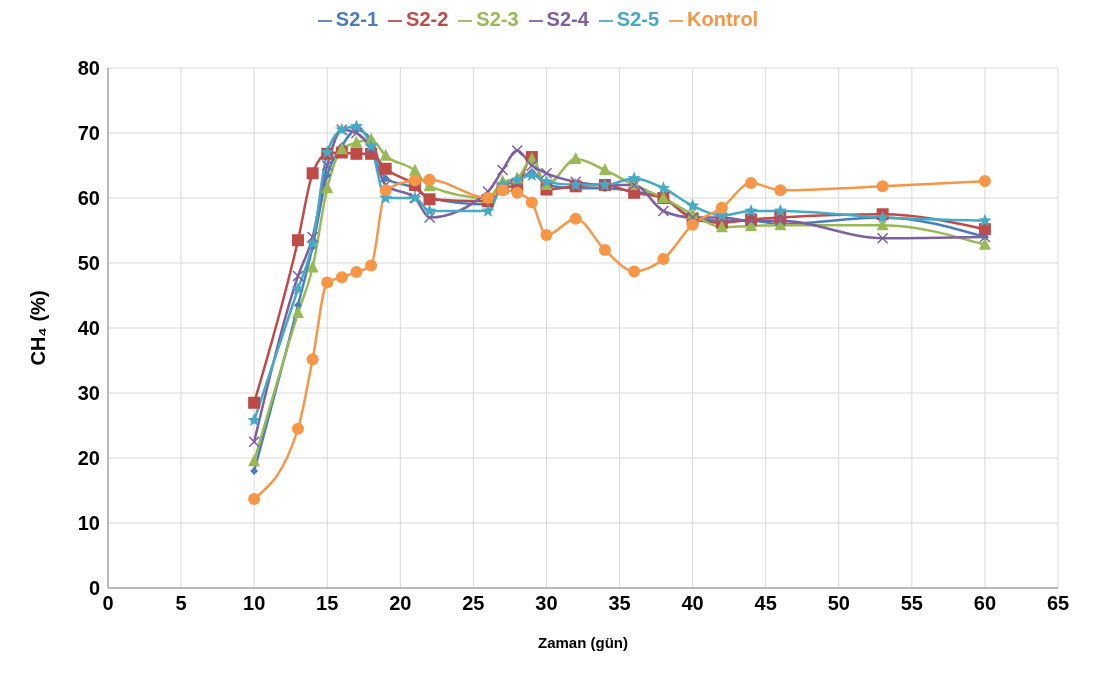 Image resolution: width=1099 pixels, height=689 pixels. I want to click on legend-label: Kontrol, so click(723, 19).